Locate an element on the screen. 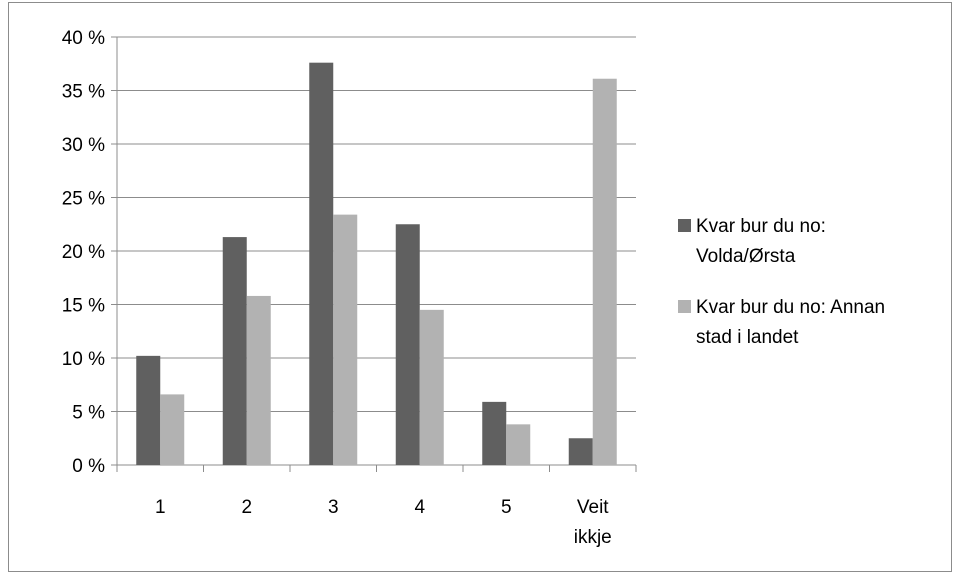 The image size is (956, 576). x-tick-label: Veit is located at coordinates (593, 507).